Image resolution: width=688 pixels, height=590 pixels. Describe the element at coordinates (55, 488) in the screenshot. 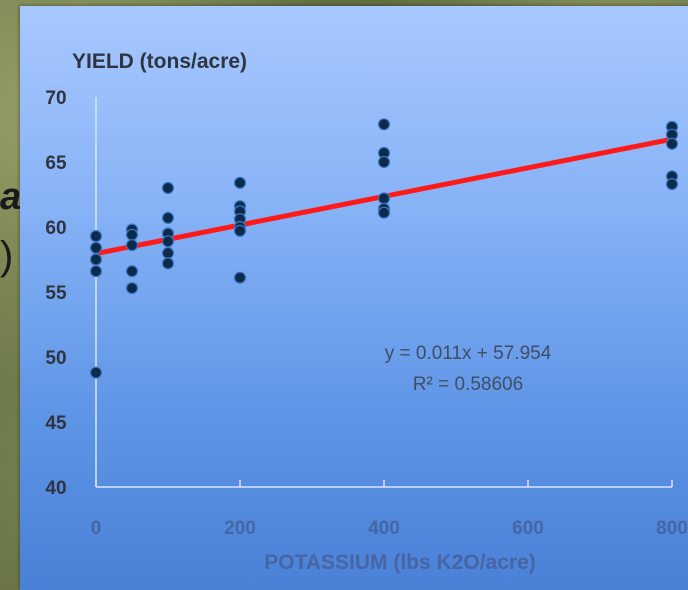

I see `y-tick-label: 40` at that location.